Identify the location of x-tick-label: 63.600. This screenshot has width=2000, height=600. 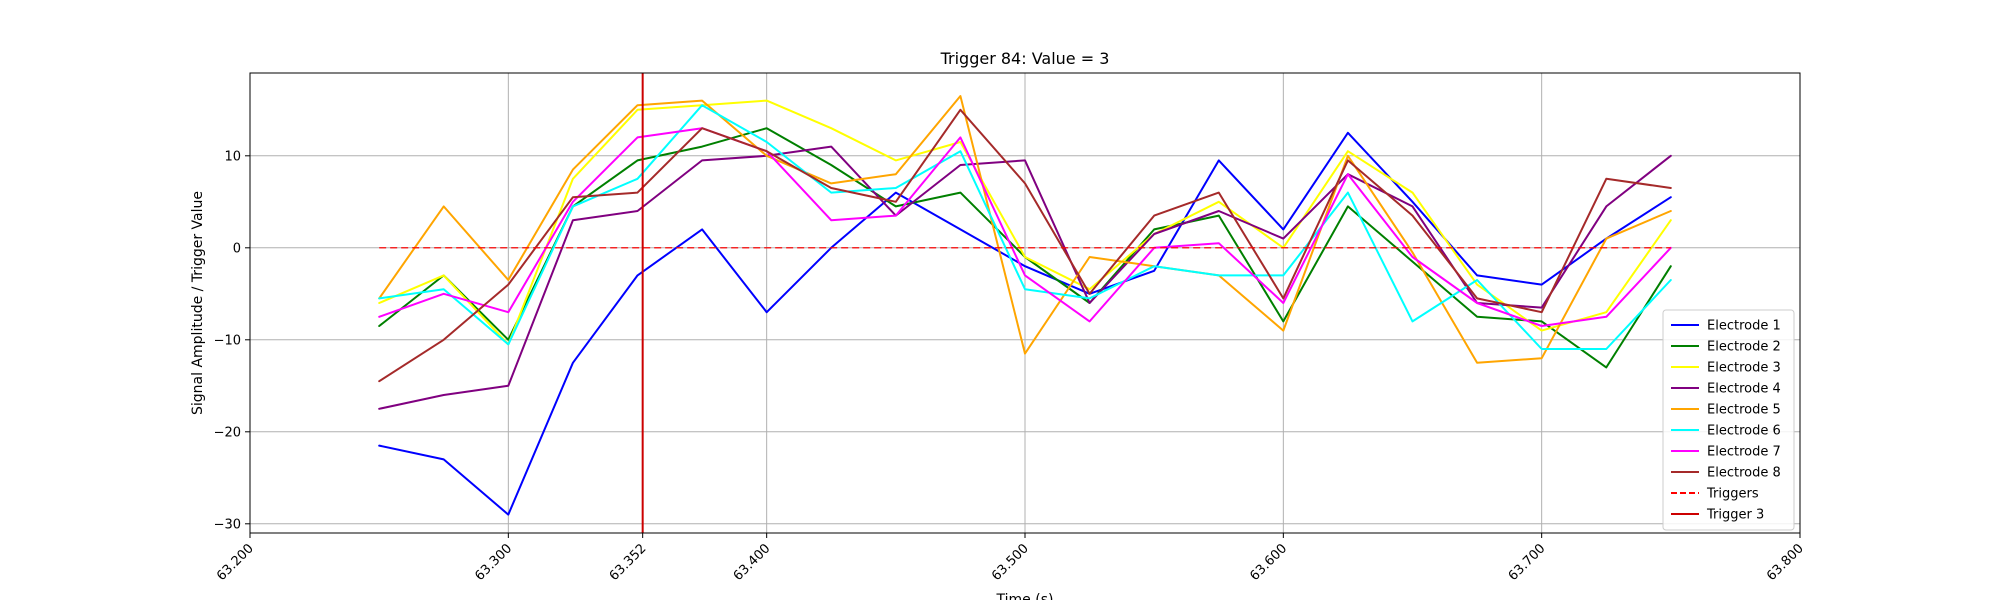
(1268, 562).